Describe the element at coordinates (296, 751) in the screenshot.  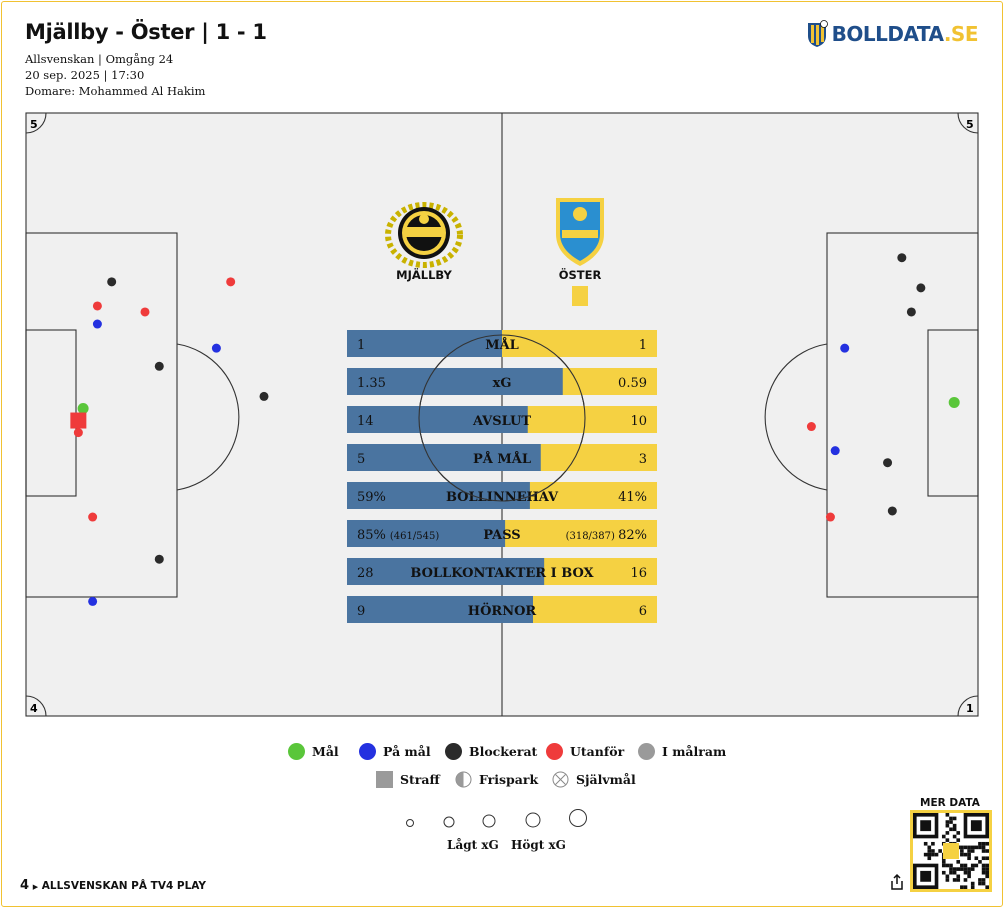
I see `goal-dot-icon` at that location.